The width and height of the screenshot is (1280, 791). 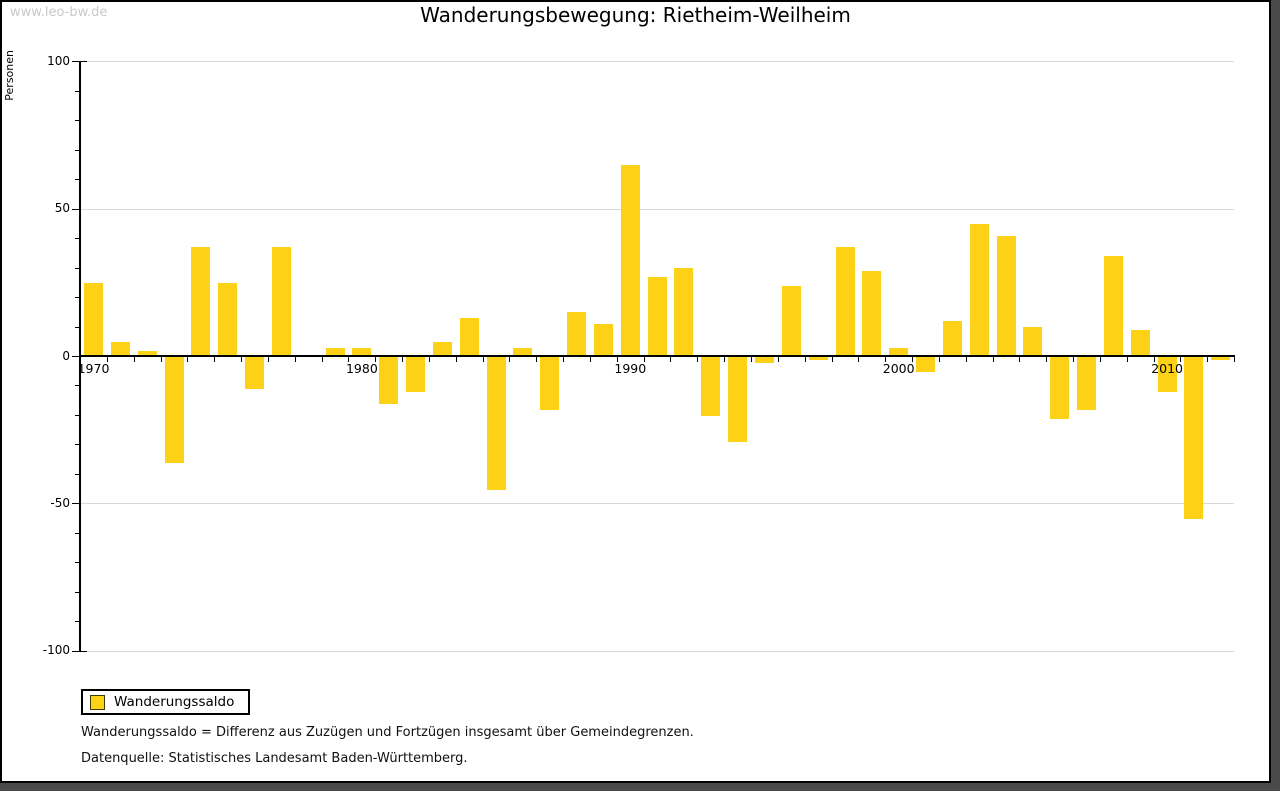 What do you see at coordinates (791, 321) in the screenshot?
I see `bar-1996` at bounding box center [791, 321].